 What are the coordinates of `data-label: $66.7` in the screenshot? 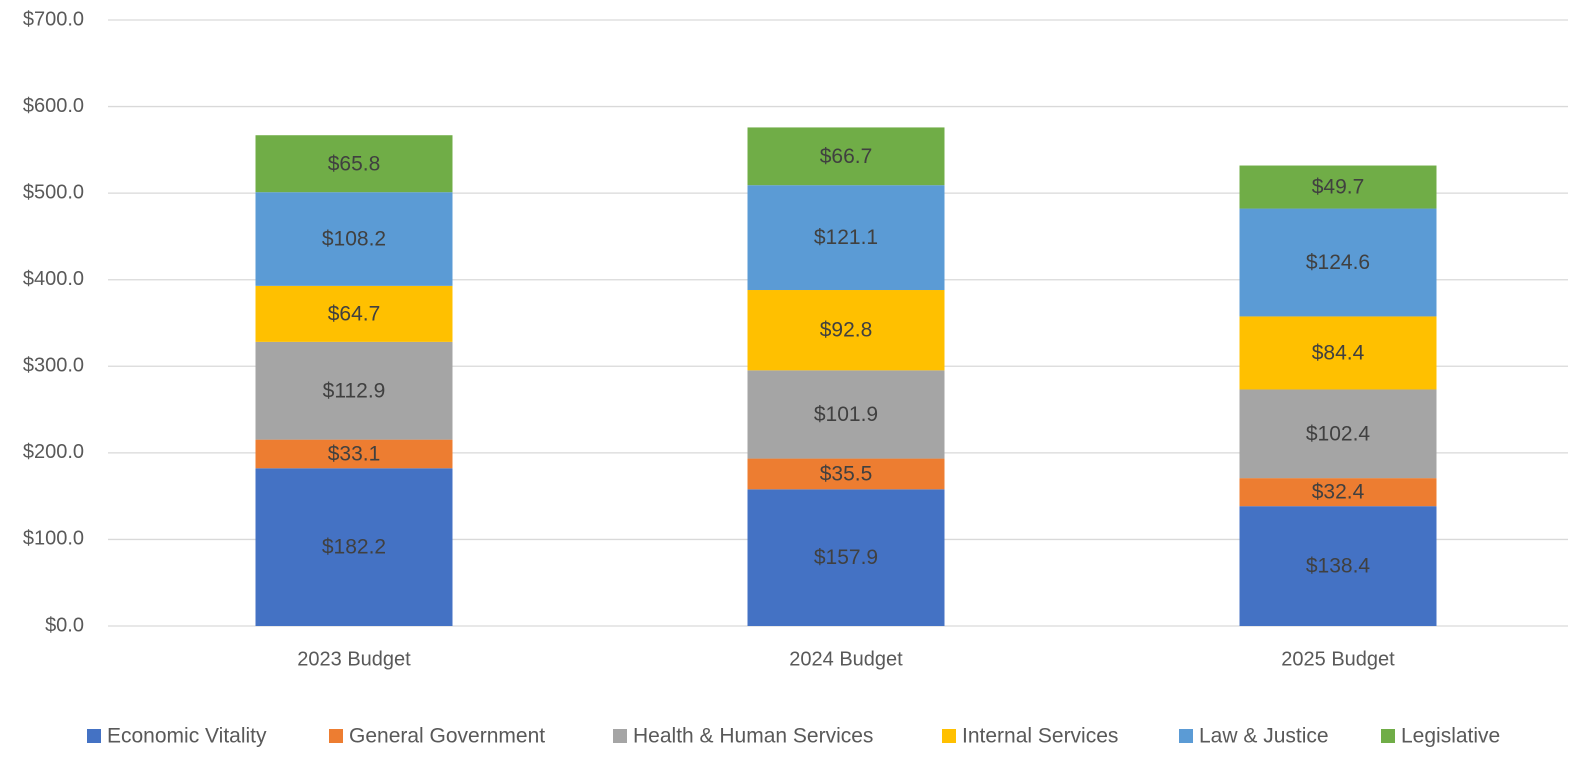 It's located at (846, 156).